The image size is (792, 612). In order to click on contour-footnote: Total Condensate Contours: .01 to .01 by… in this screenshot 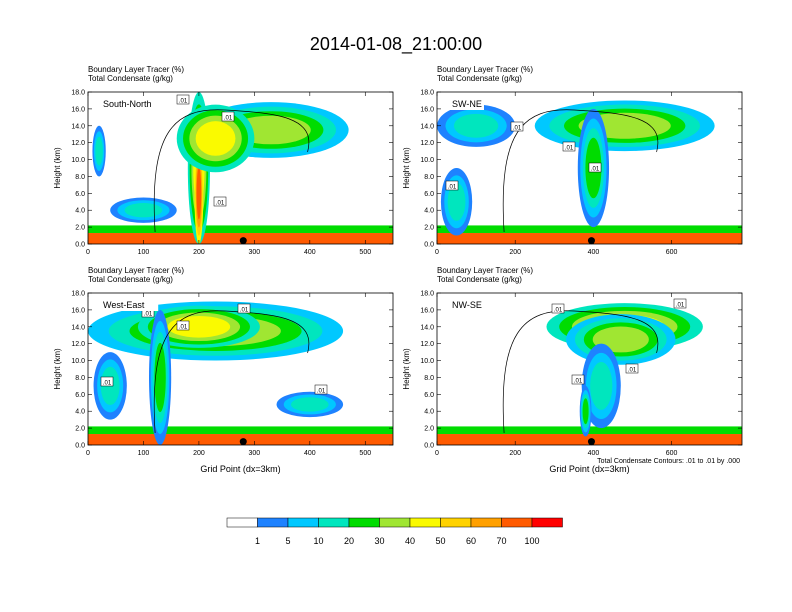, I will do `click(668, 461)`.